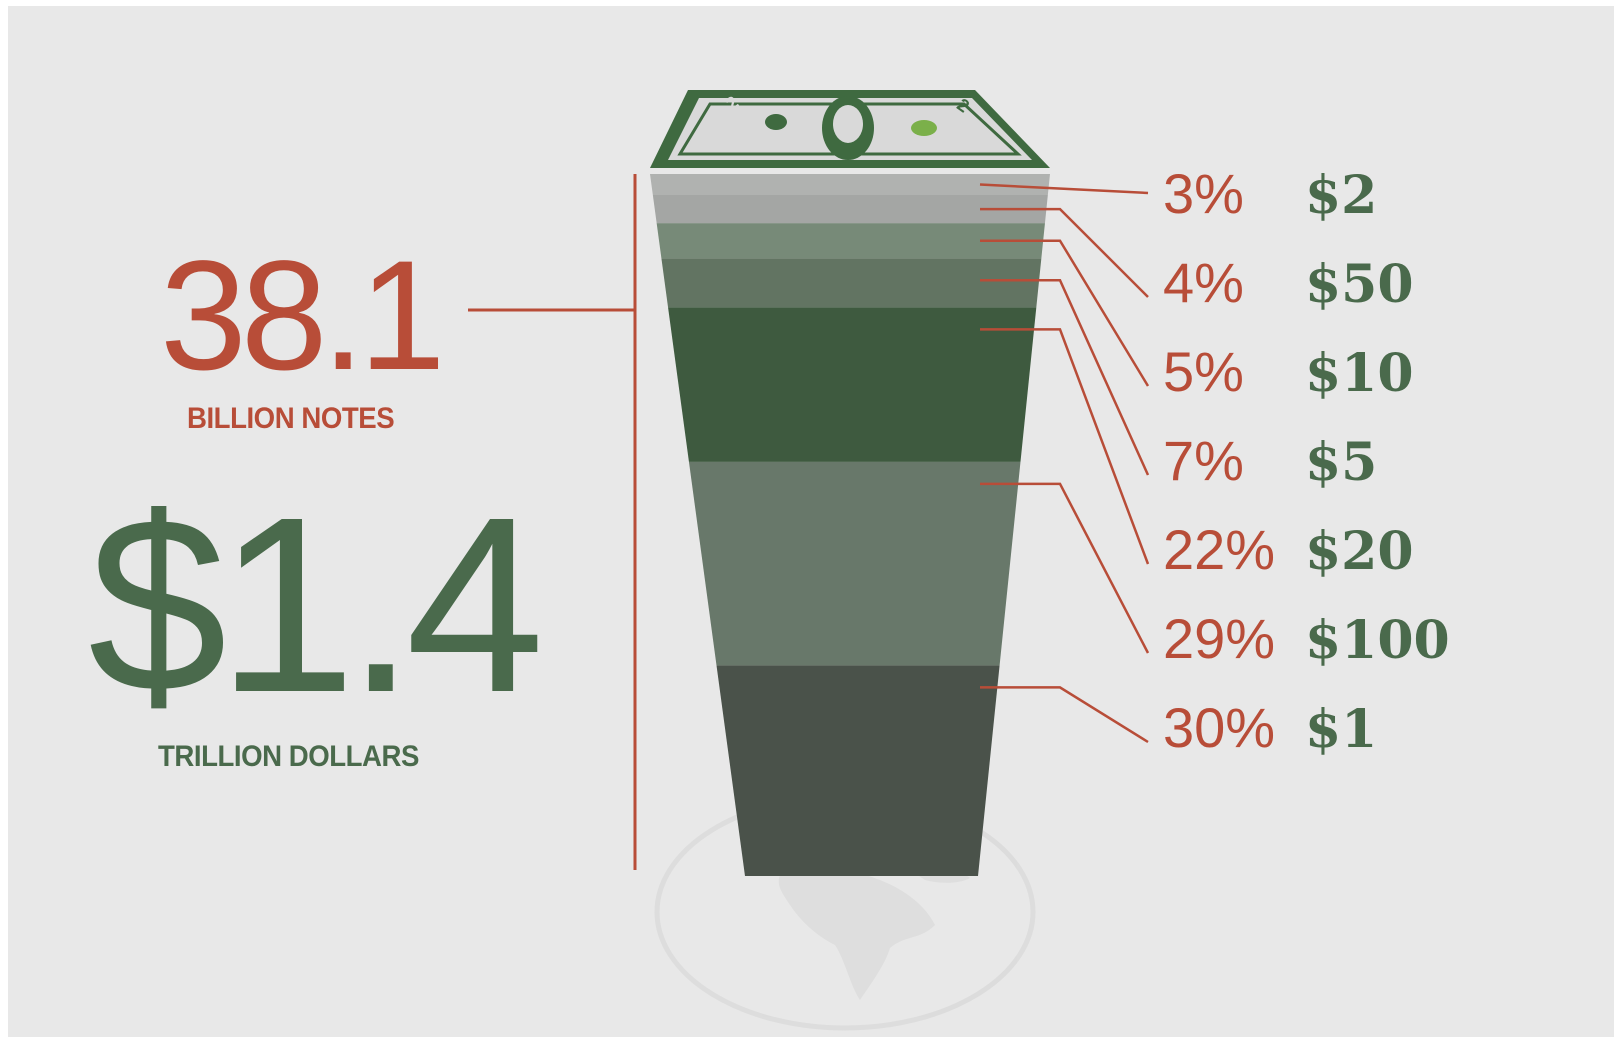 The image size is (1614, 1037). Describe the element at coordinates (1203, 371) in the screenshot. I see `percent-label-10-dollar: 5%` at that location.